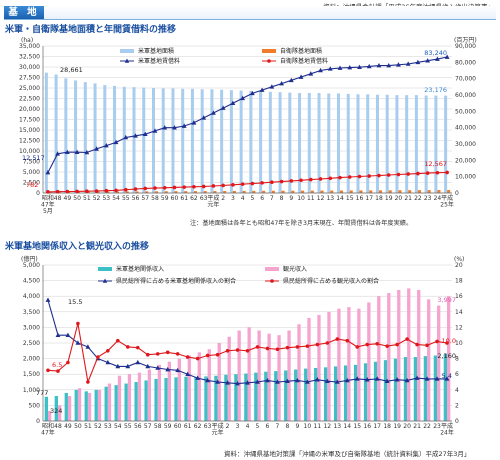 The height and width of the screenshot is (460, 500). What do you see at coordinates (57, 365) in the screenshot?
I see `chart2-data-label: 6.5` at bounding box center [57, 365].